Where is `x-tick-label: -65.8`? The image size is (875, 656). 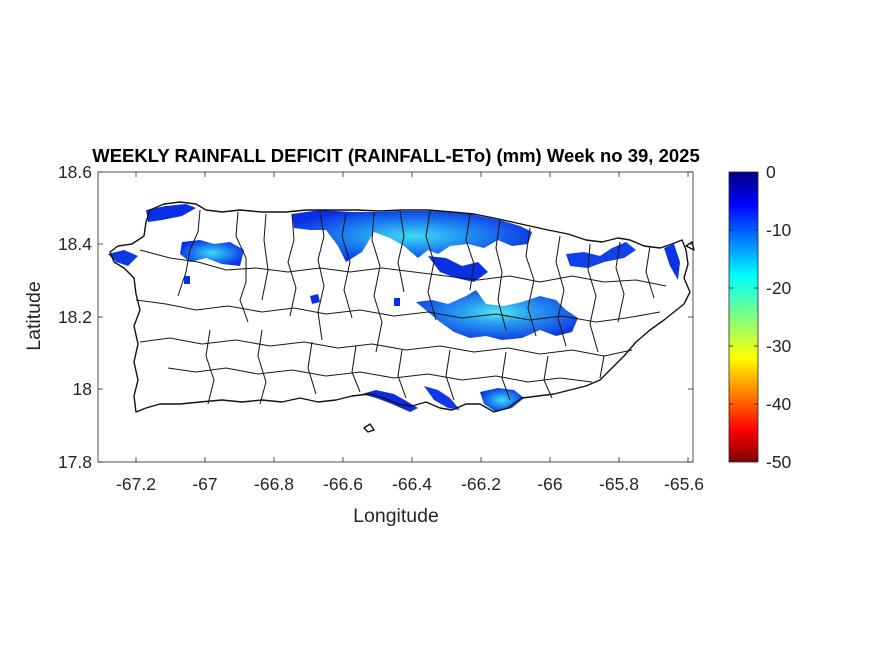
x-tick-label: -65.8 is located at coordinates (619, 484).